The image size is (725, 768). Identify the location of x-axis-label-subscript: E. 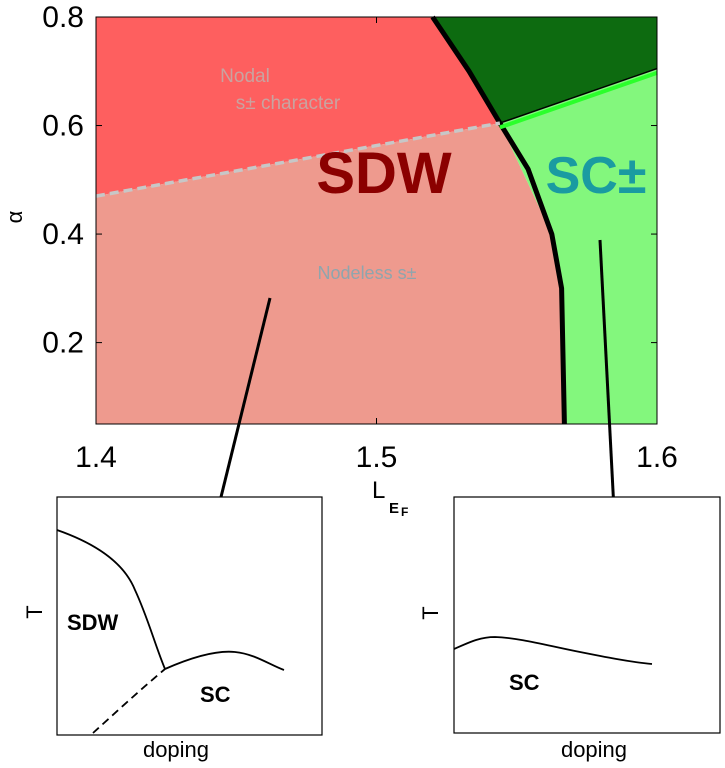
(394, 508).